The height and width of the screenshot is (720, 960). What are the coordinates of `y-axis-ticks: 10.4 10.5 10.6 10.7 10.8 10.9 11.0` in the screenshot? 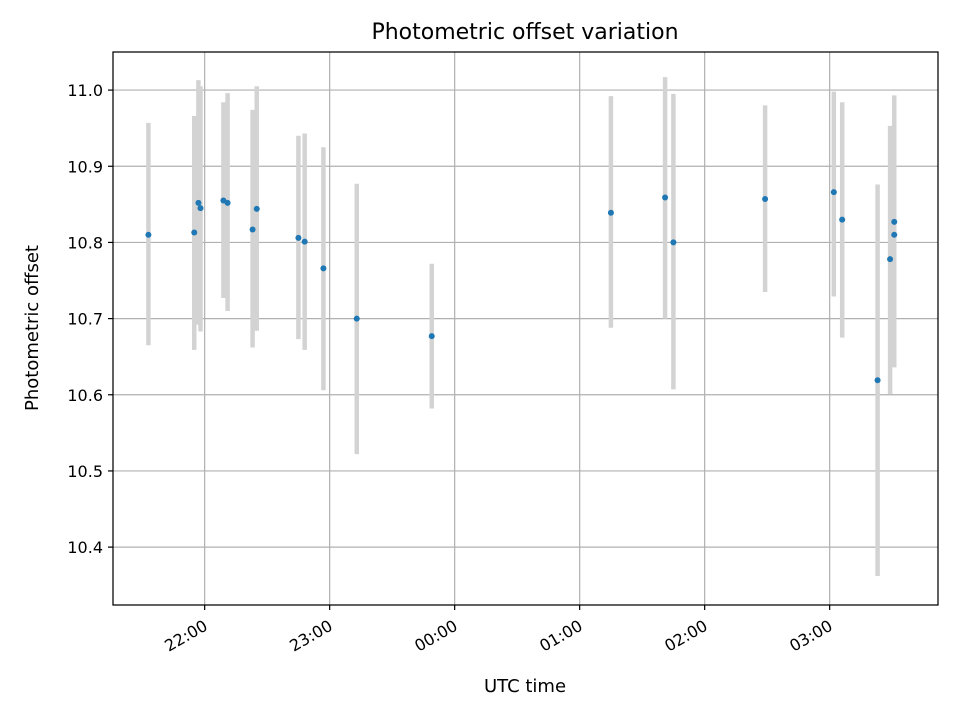 It's located at (90, 319).